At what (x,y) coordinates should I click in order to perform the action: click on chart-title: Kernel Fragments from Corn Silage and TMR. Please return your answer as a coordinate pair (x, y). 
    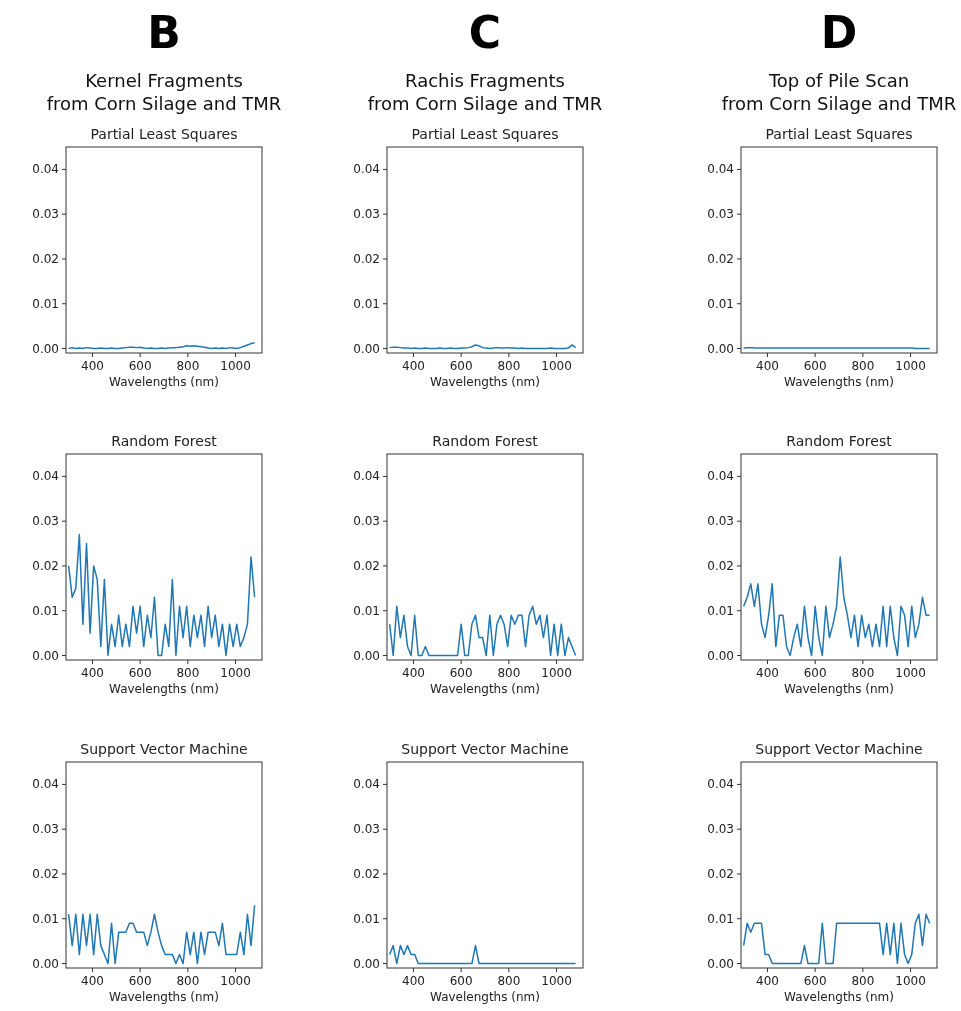
    Looking at the image, I should click on (164, 92).